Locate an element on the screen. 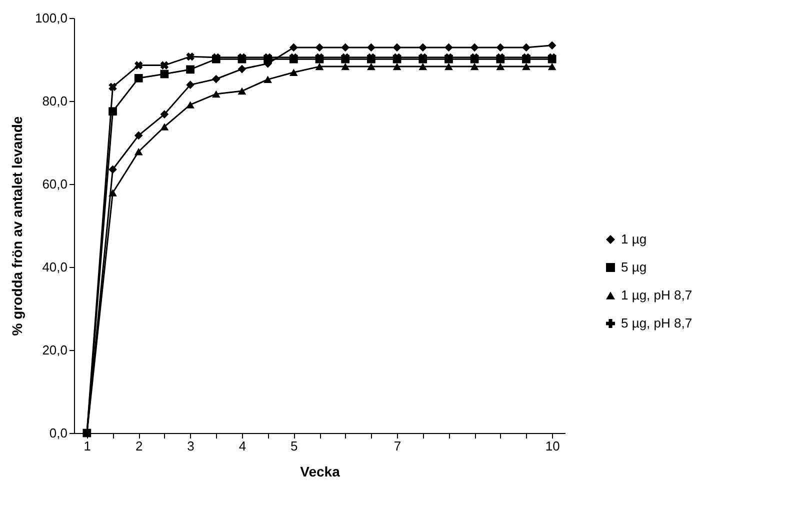 The height and width of the screenshot is (505, 797). y-tick-label: 80,0 is located at coordinates (55, 101).